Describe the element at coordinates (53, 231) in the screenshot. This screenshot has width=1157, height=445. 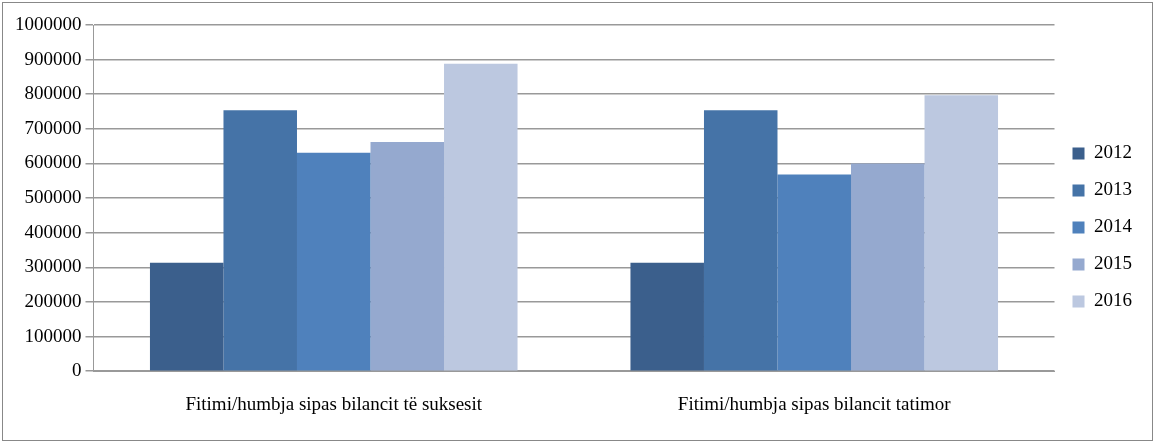
I see `y-tick-label: 400000` at that location.